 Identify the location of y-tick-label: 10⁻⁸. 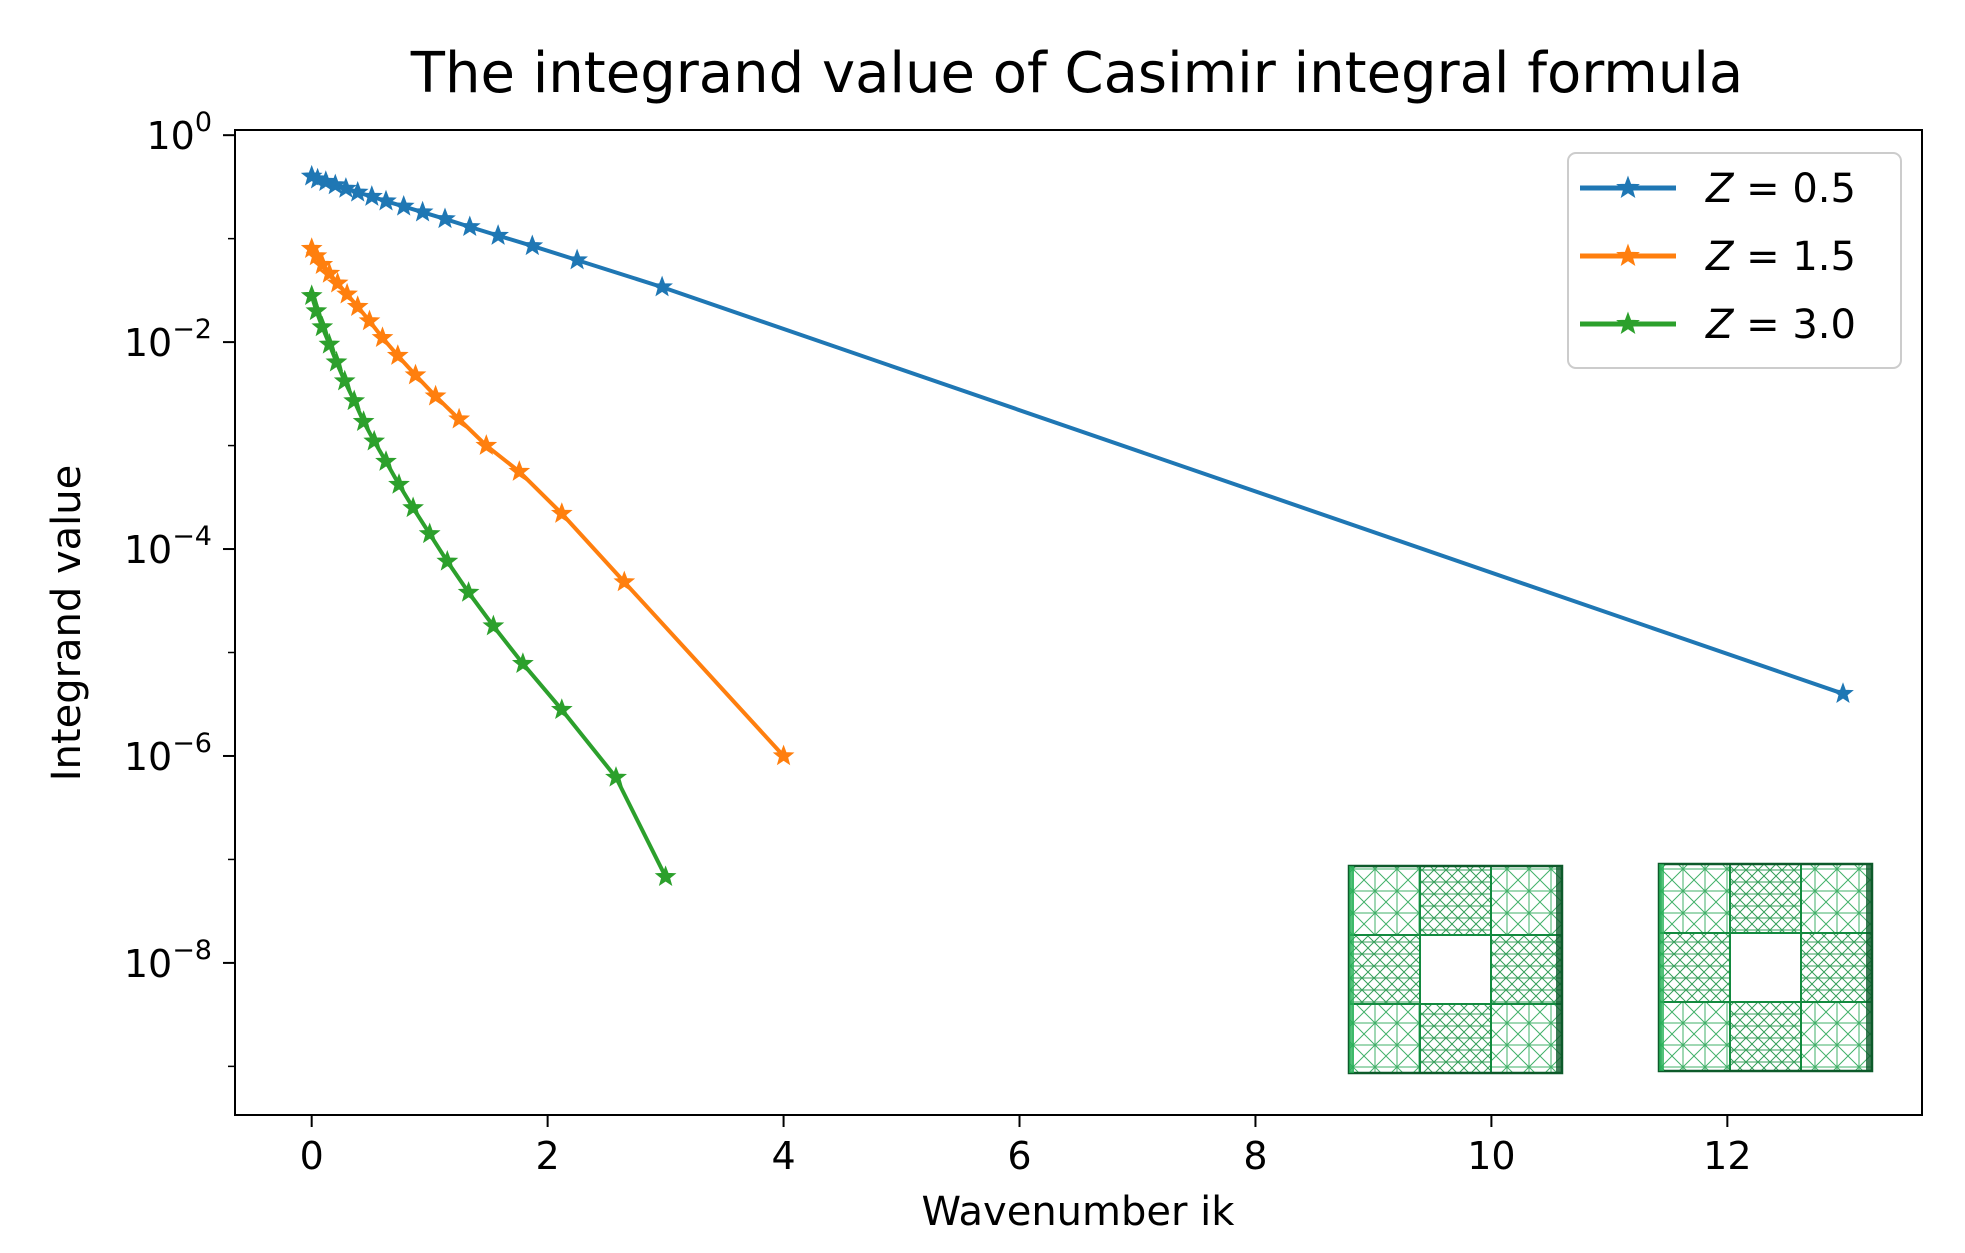
(168, 960).